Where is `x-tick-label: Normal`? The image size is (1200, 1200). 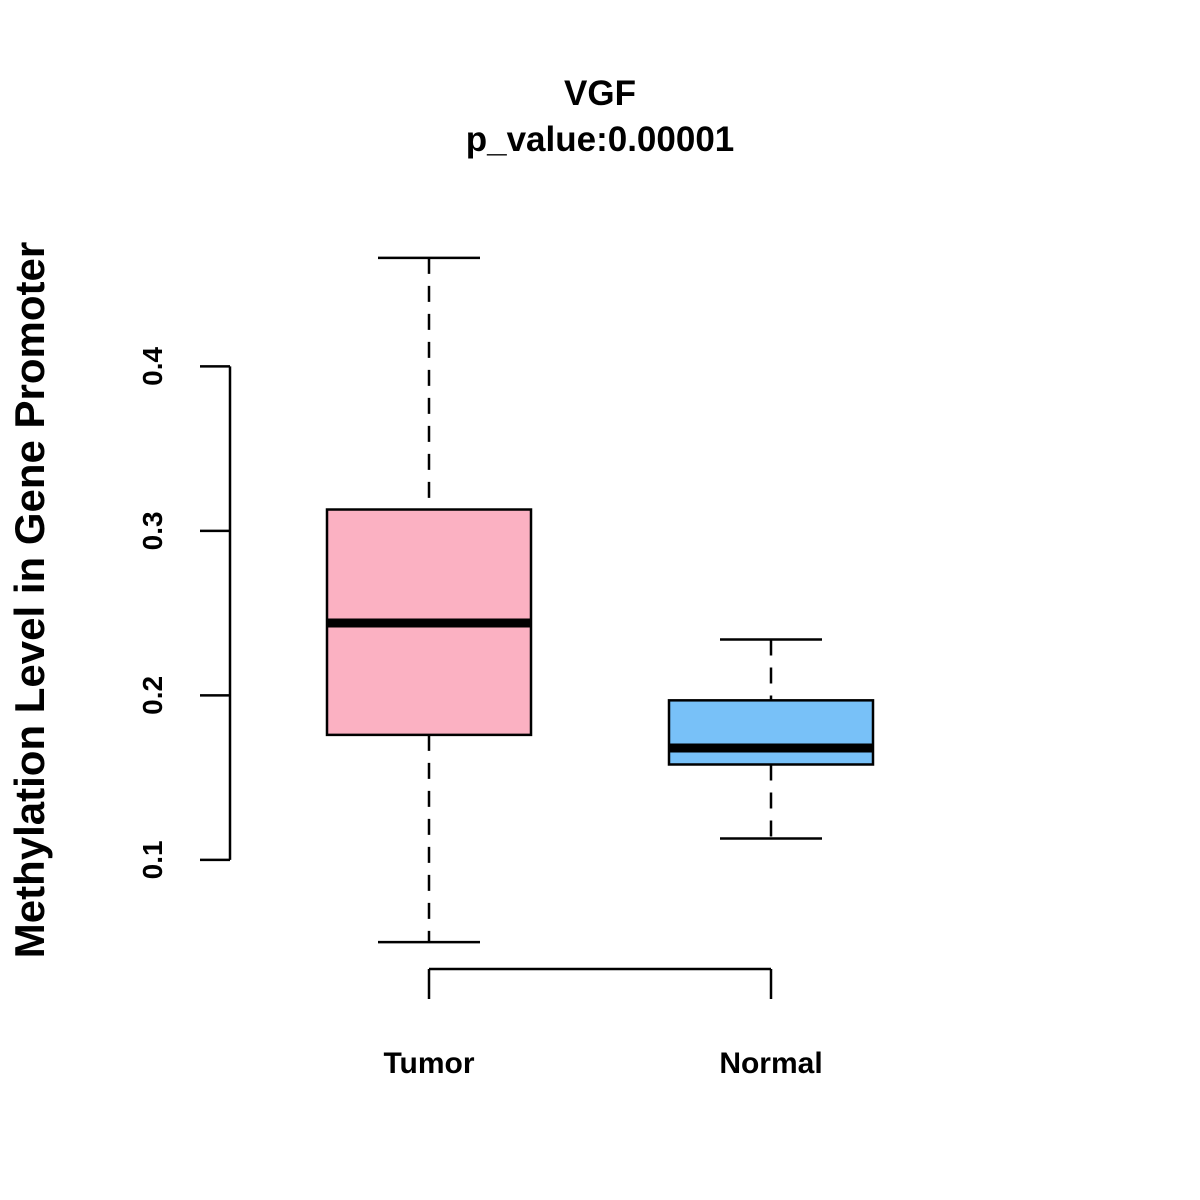 x-tick-label: Normal is located at coordinates (770, 1063).